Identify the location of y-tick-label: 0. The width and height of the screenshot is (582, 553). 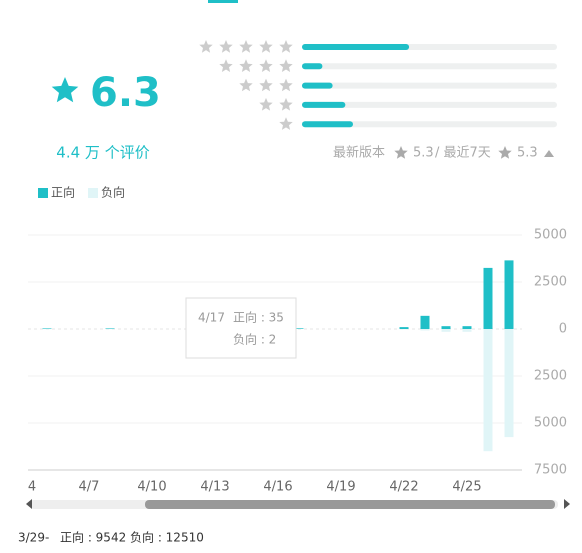
(563, 329).